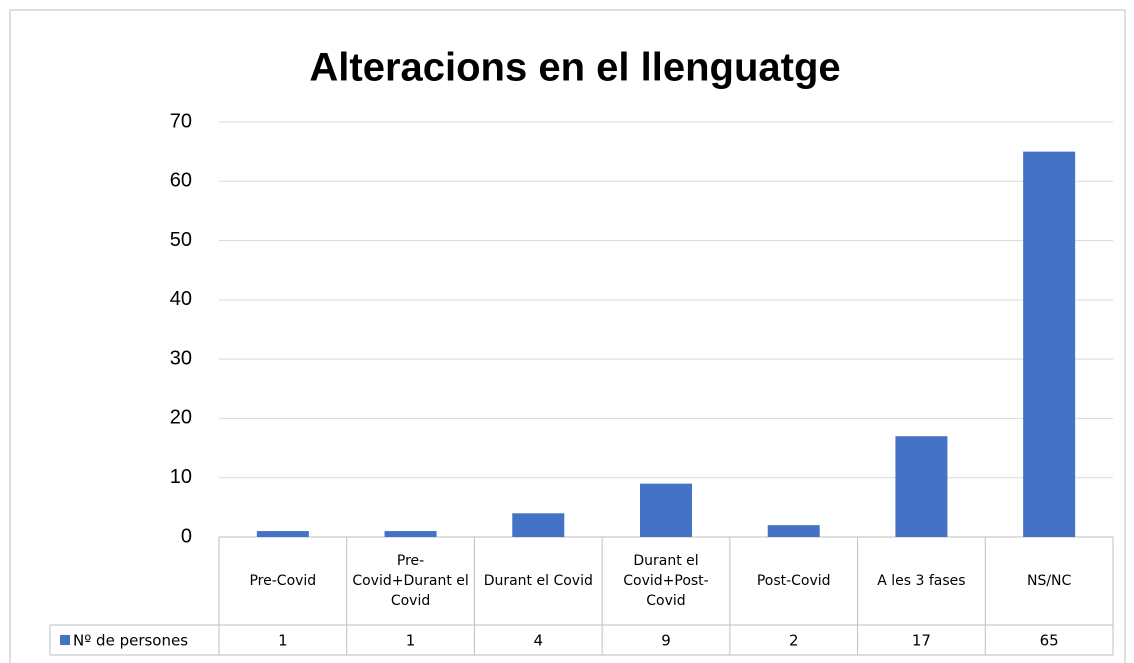 The width and height of the screenshot is (1134, 663). I want to click on x-tick-label: NS/NC, so click(1049, 580).